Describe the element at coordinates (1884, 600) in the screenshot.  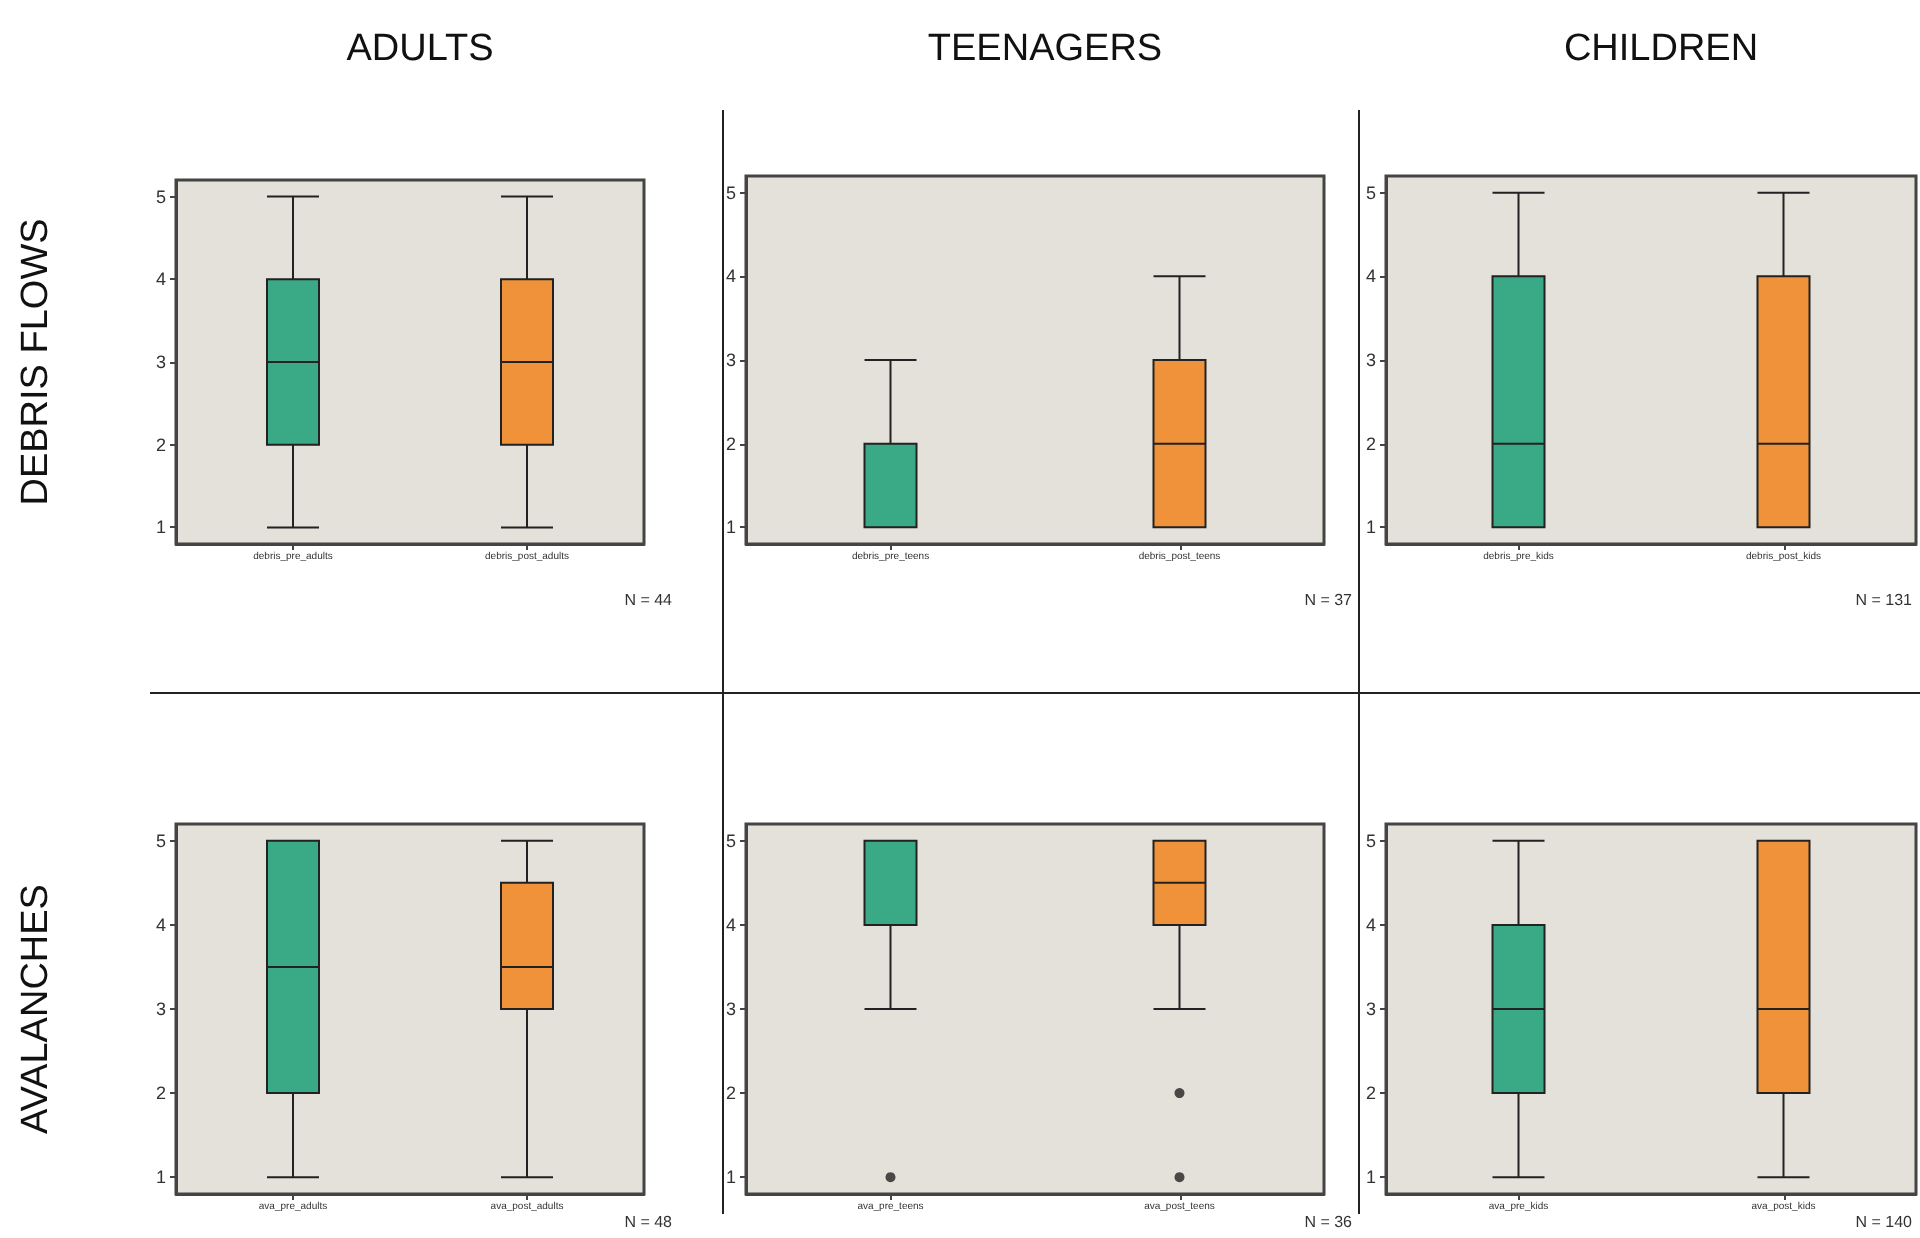
I see `text: N = 131` at that location.